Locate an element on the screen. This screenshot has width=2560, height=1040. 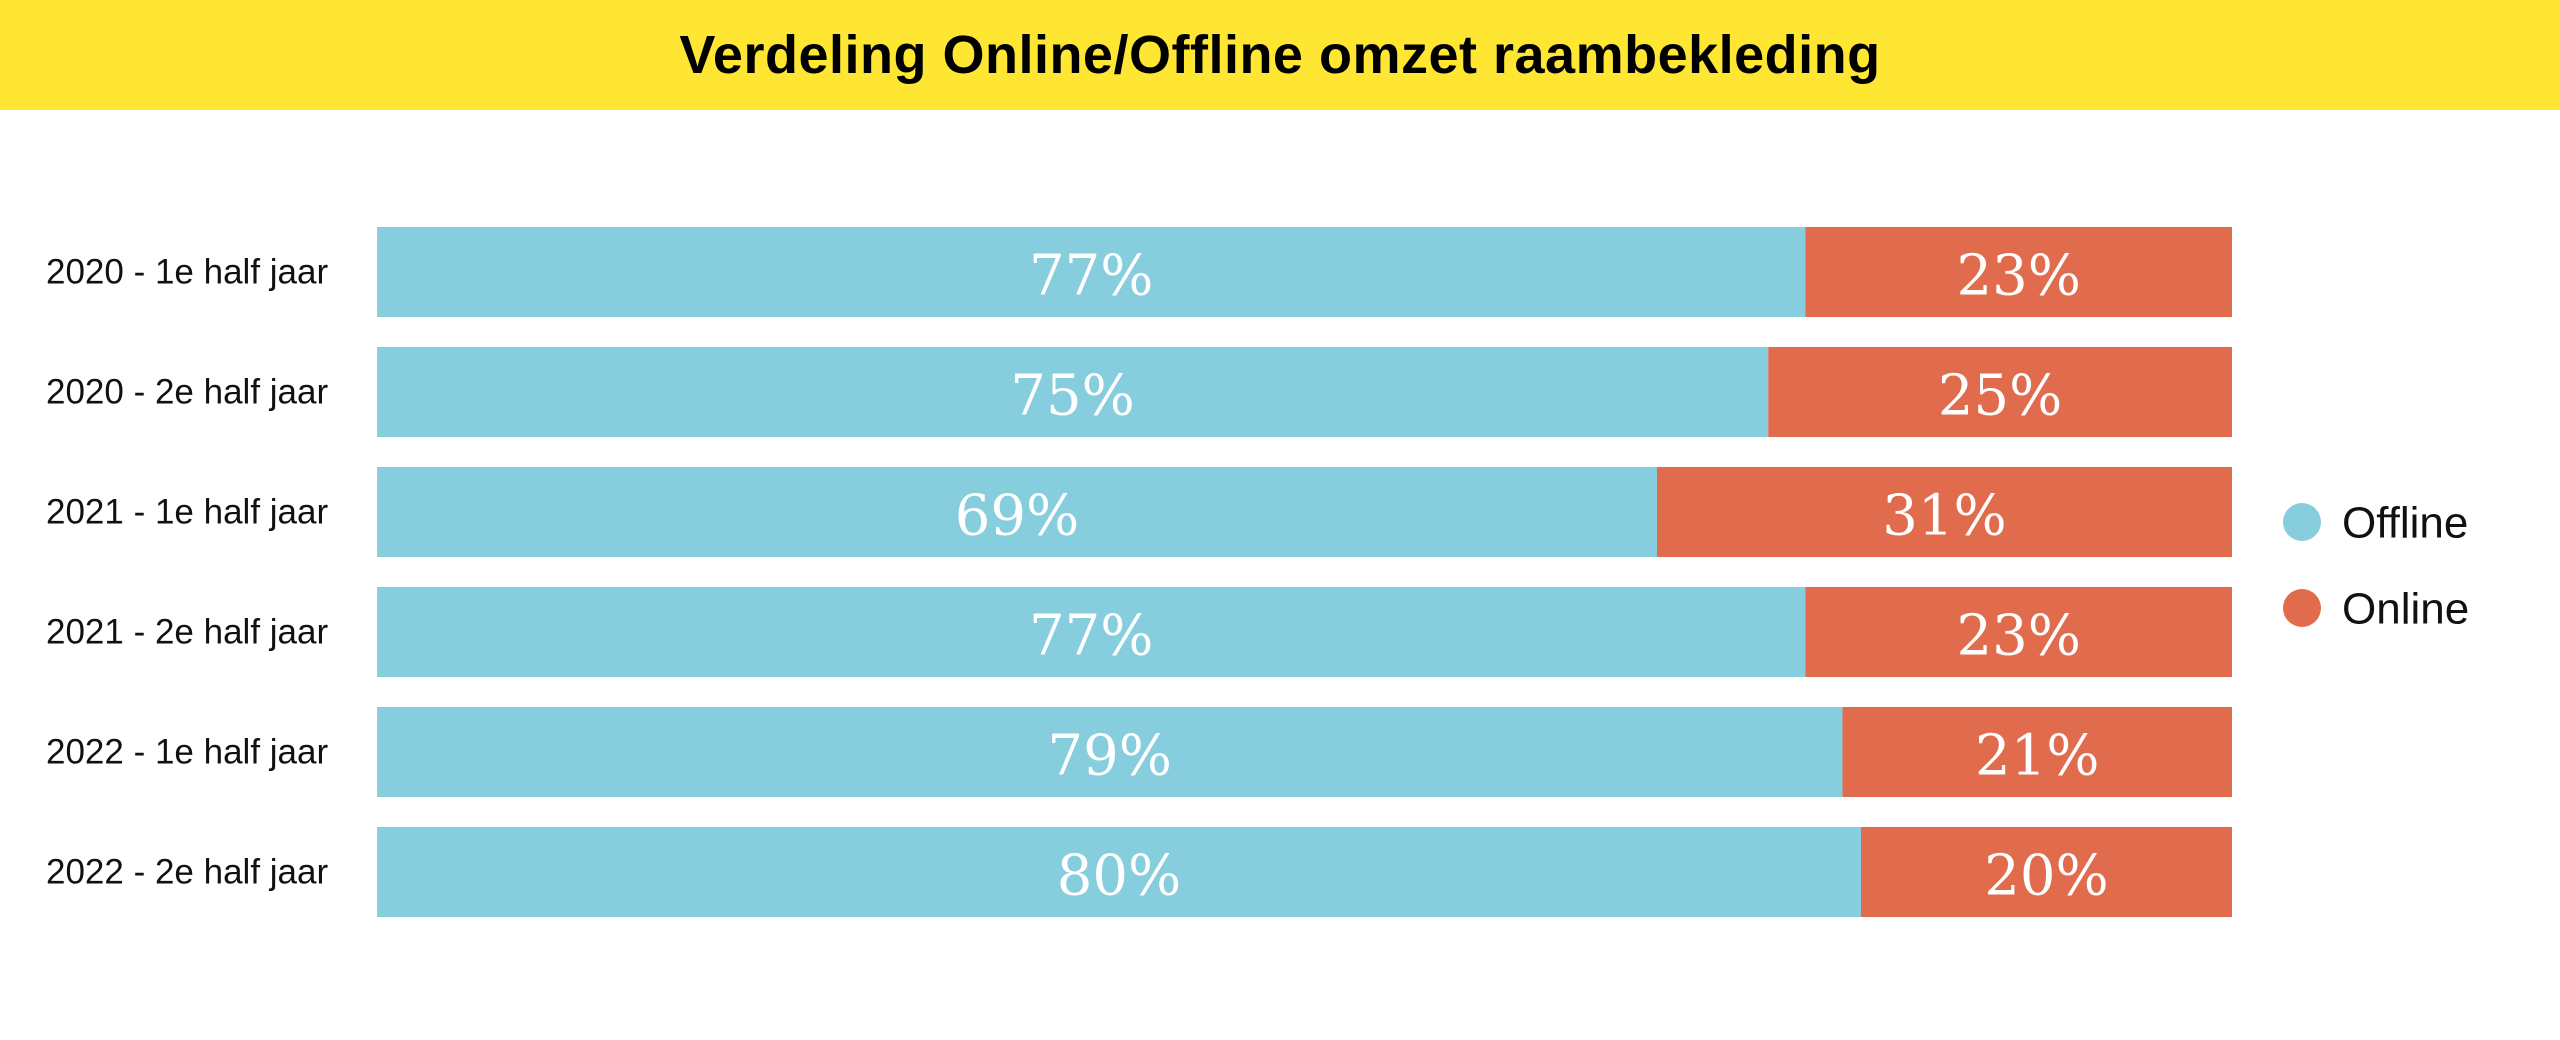
category-label: 2021 - 1e half jaar is located at coordinates (187, 512).